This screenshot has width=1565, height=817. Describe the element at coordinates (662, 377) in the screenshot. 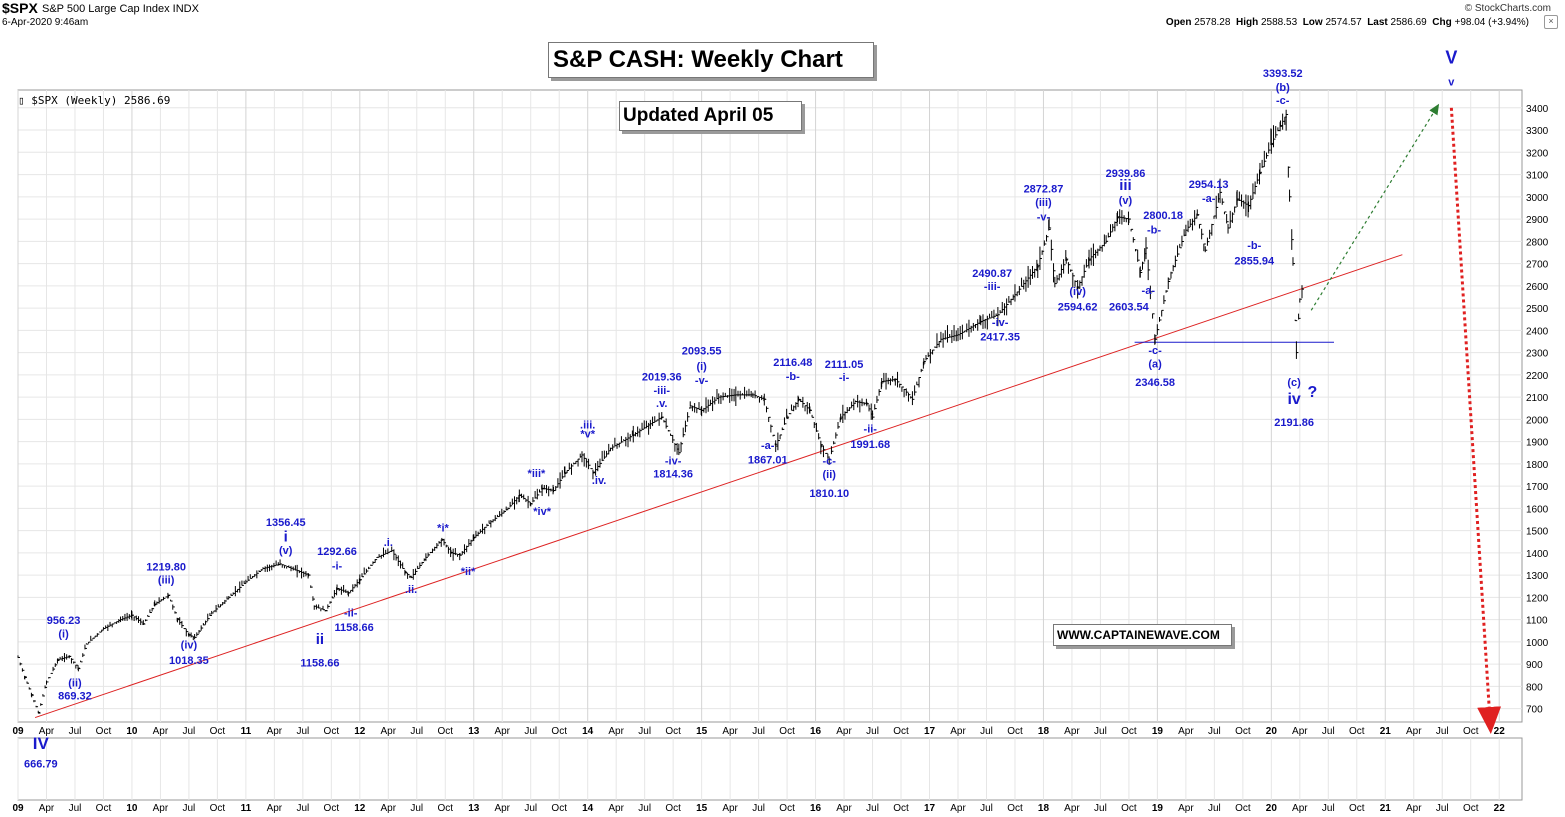

I see `wave-label: 2019.36` at that location.